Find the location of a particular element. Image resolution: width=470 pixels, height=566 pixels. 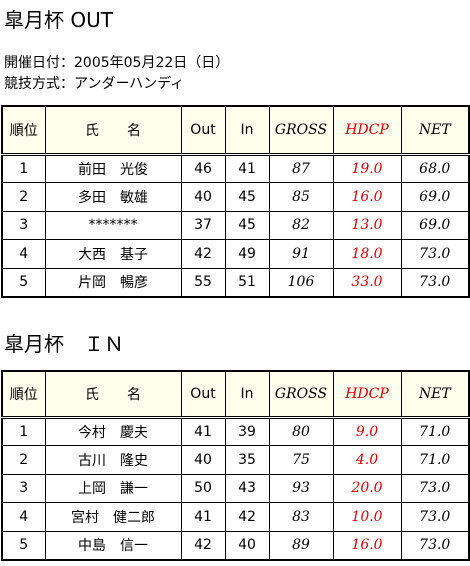

cell: 80 is located at coordinates (301, 431).